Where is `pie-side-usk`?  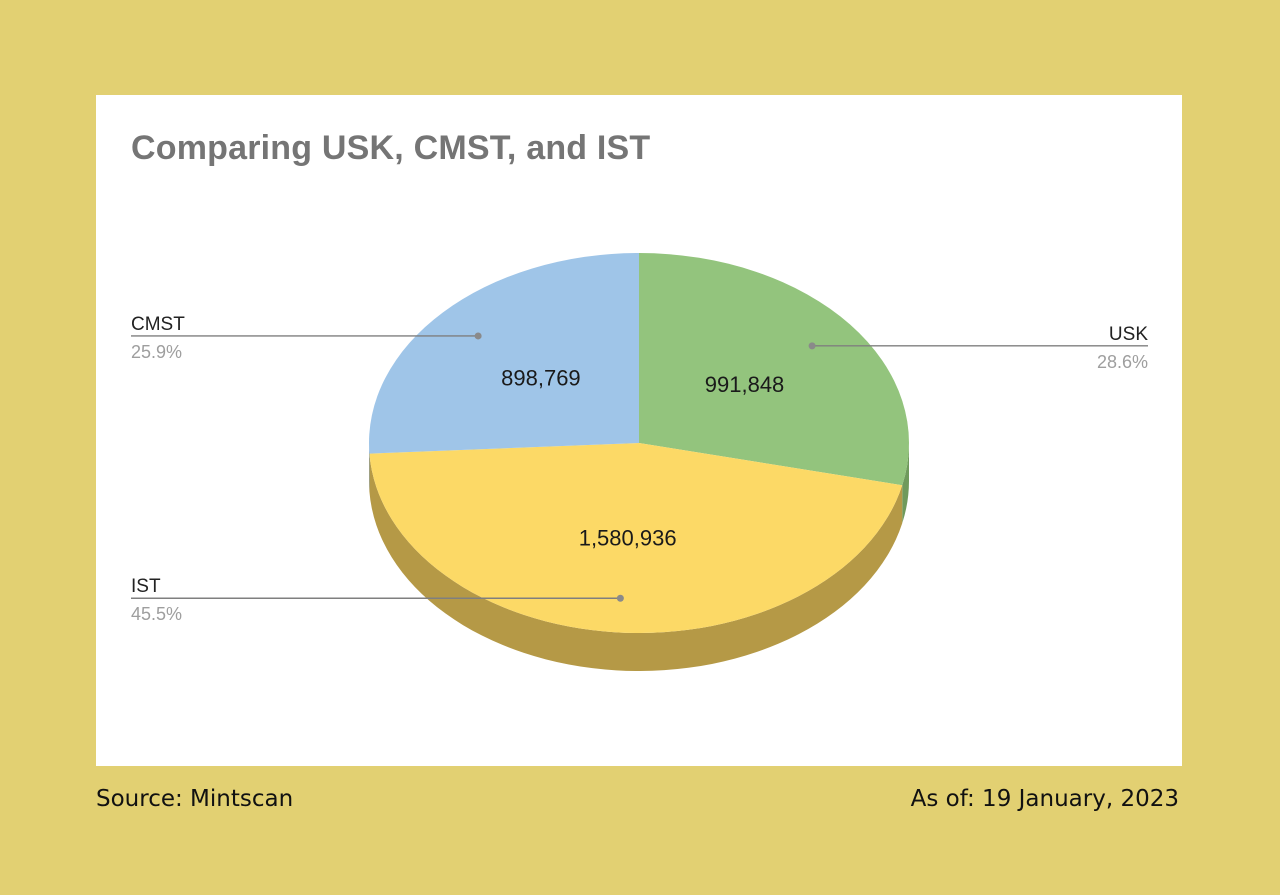 pie-side-usk is located at coordinates (906, 483).